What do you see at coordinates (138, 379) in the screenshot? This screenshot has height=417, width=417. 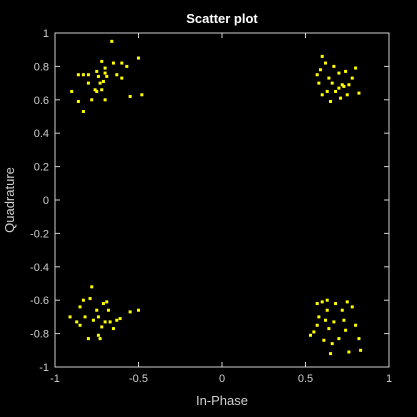 I see `x-tick-label: -0.5` at bounding box center [138, 379].